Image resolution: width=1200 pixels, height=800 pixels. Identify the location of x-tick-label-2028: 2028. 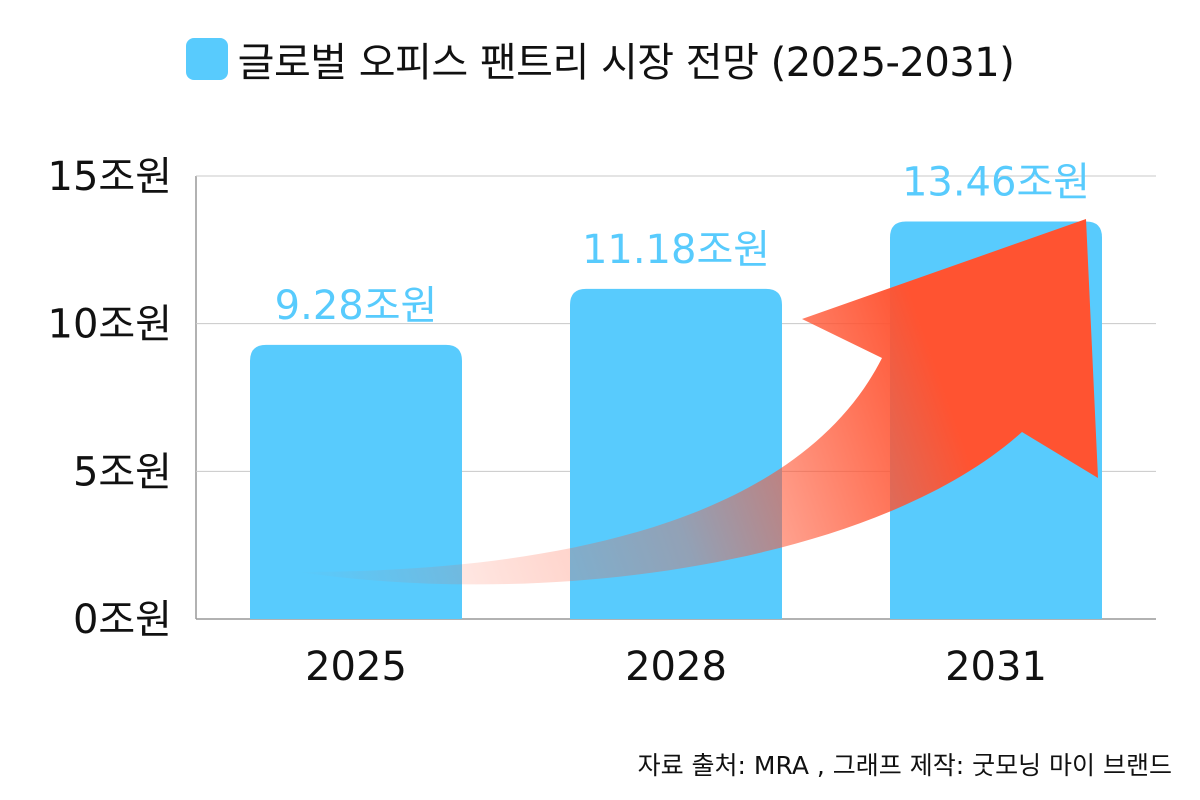
(676, 667).